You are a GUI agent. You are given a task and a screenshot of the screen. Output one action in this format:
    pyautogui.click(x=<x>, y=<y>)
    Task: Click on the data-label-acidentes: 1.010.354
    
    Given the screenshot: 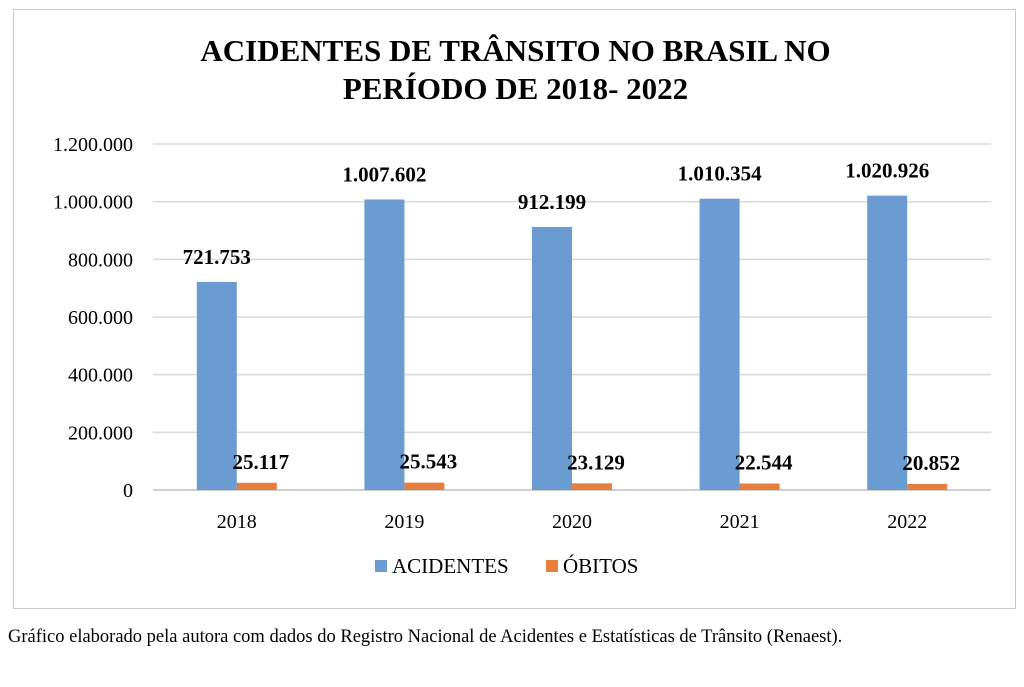 What is the action you would take?
    pyautogui.click(x=720, y=174)
    